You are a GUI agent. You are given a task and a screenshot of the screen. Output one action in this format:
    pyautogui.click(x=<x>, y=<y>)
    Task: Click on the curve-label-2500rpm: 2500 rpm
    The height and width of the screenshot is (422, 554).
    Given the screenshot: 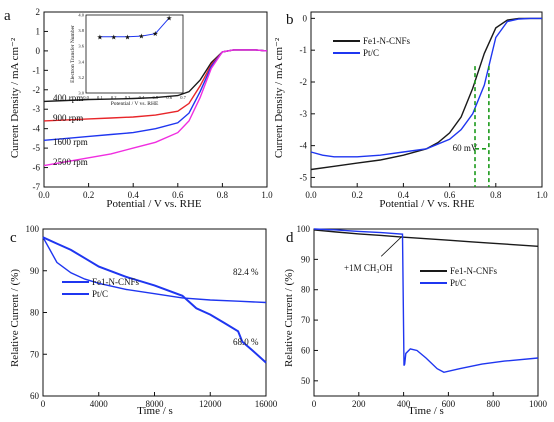 What is the action you would take?
    pyautogui.click(x=70, y=162)
    